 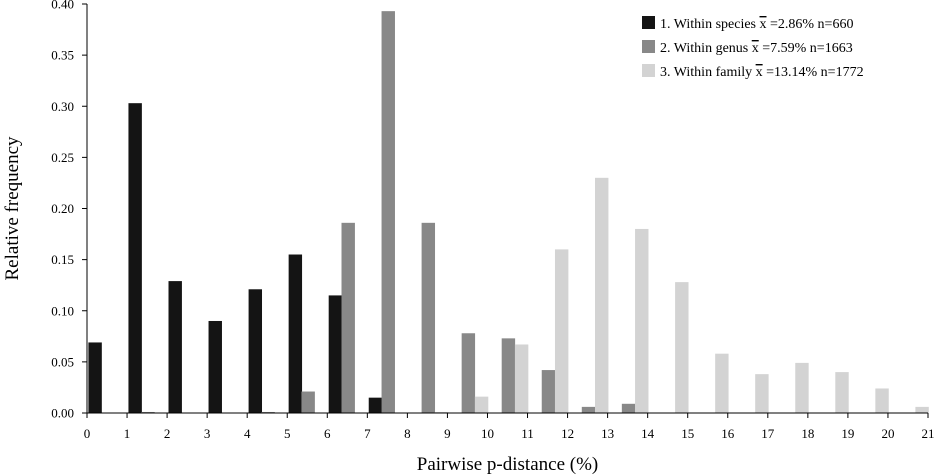 I want to click on y-tick-label: 0.10, so click(x=62, y=310).